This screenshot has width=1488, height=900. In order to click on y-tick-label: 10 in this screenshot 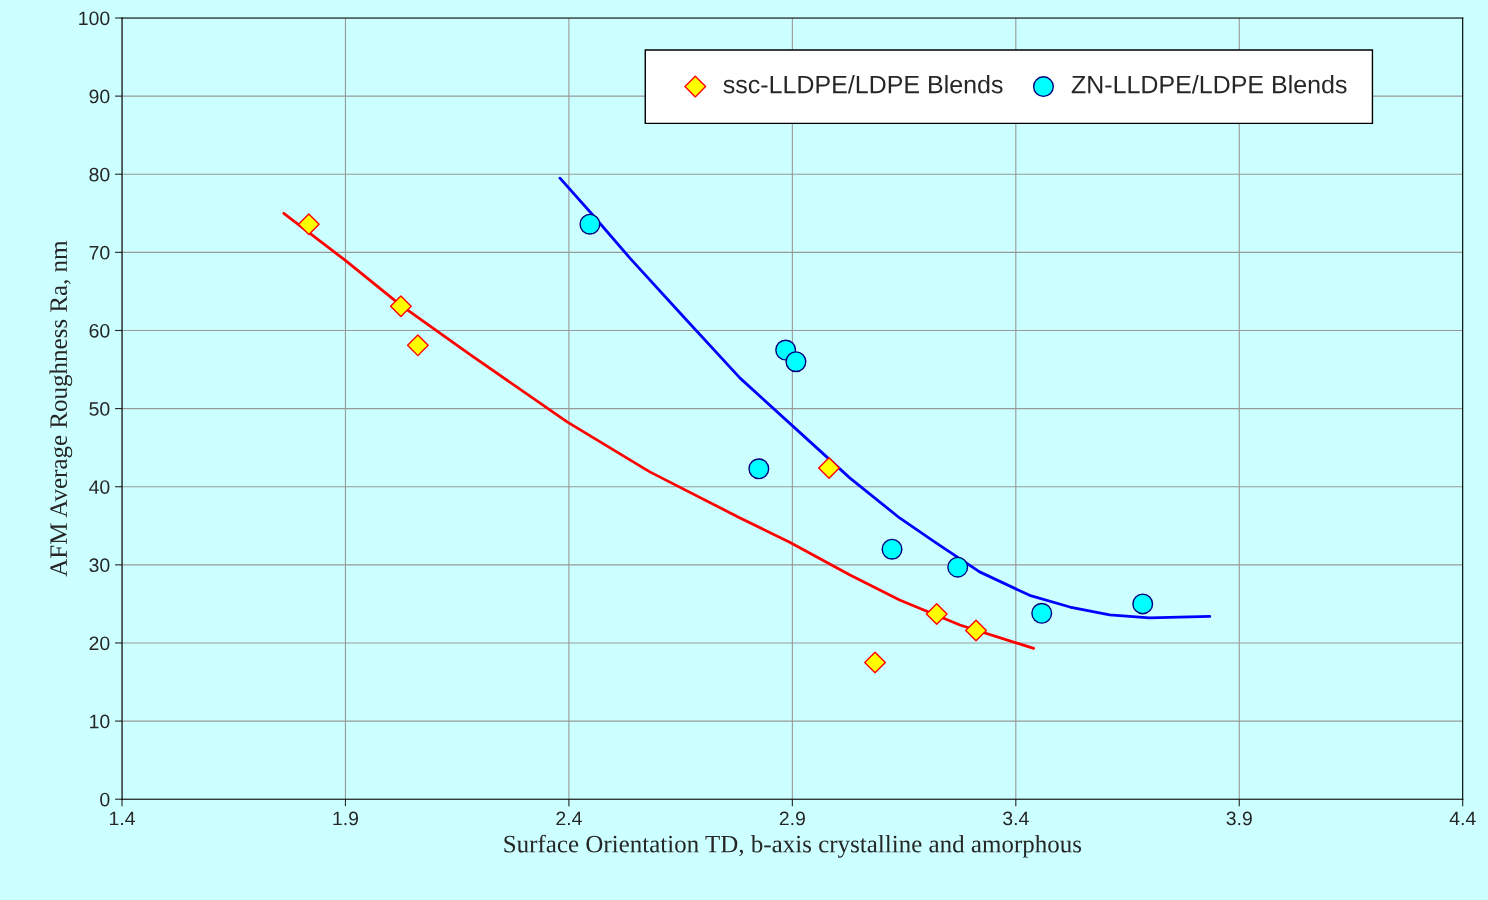, I will do `click(100, 721)`.